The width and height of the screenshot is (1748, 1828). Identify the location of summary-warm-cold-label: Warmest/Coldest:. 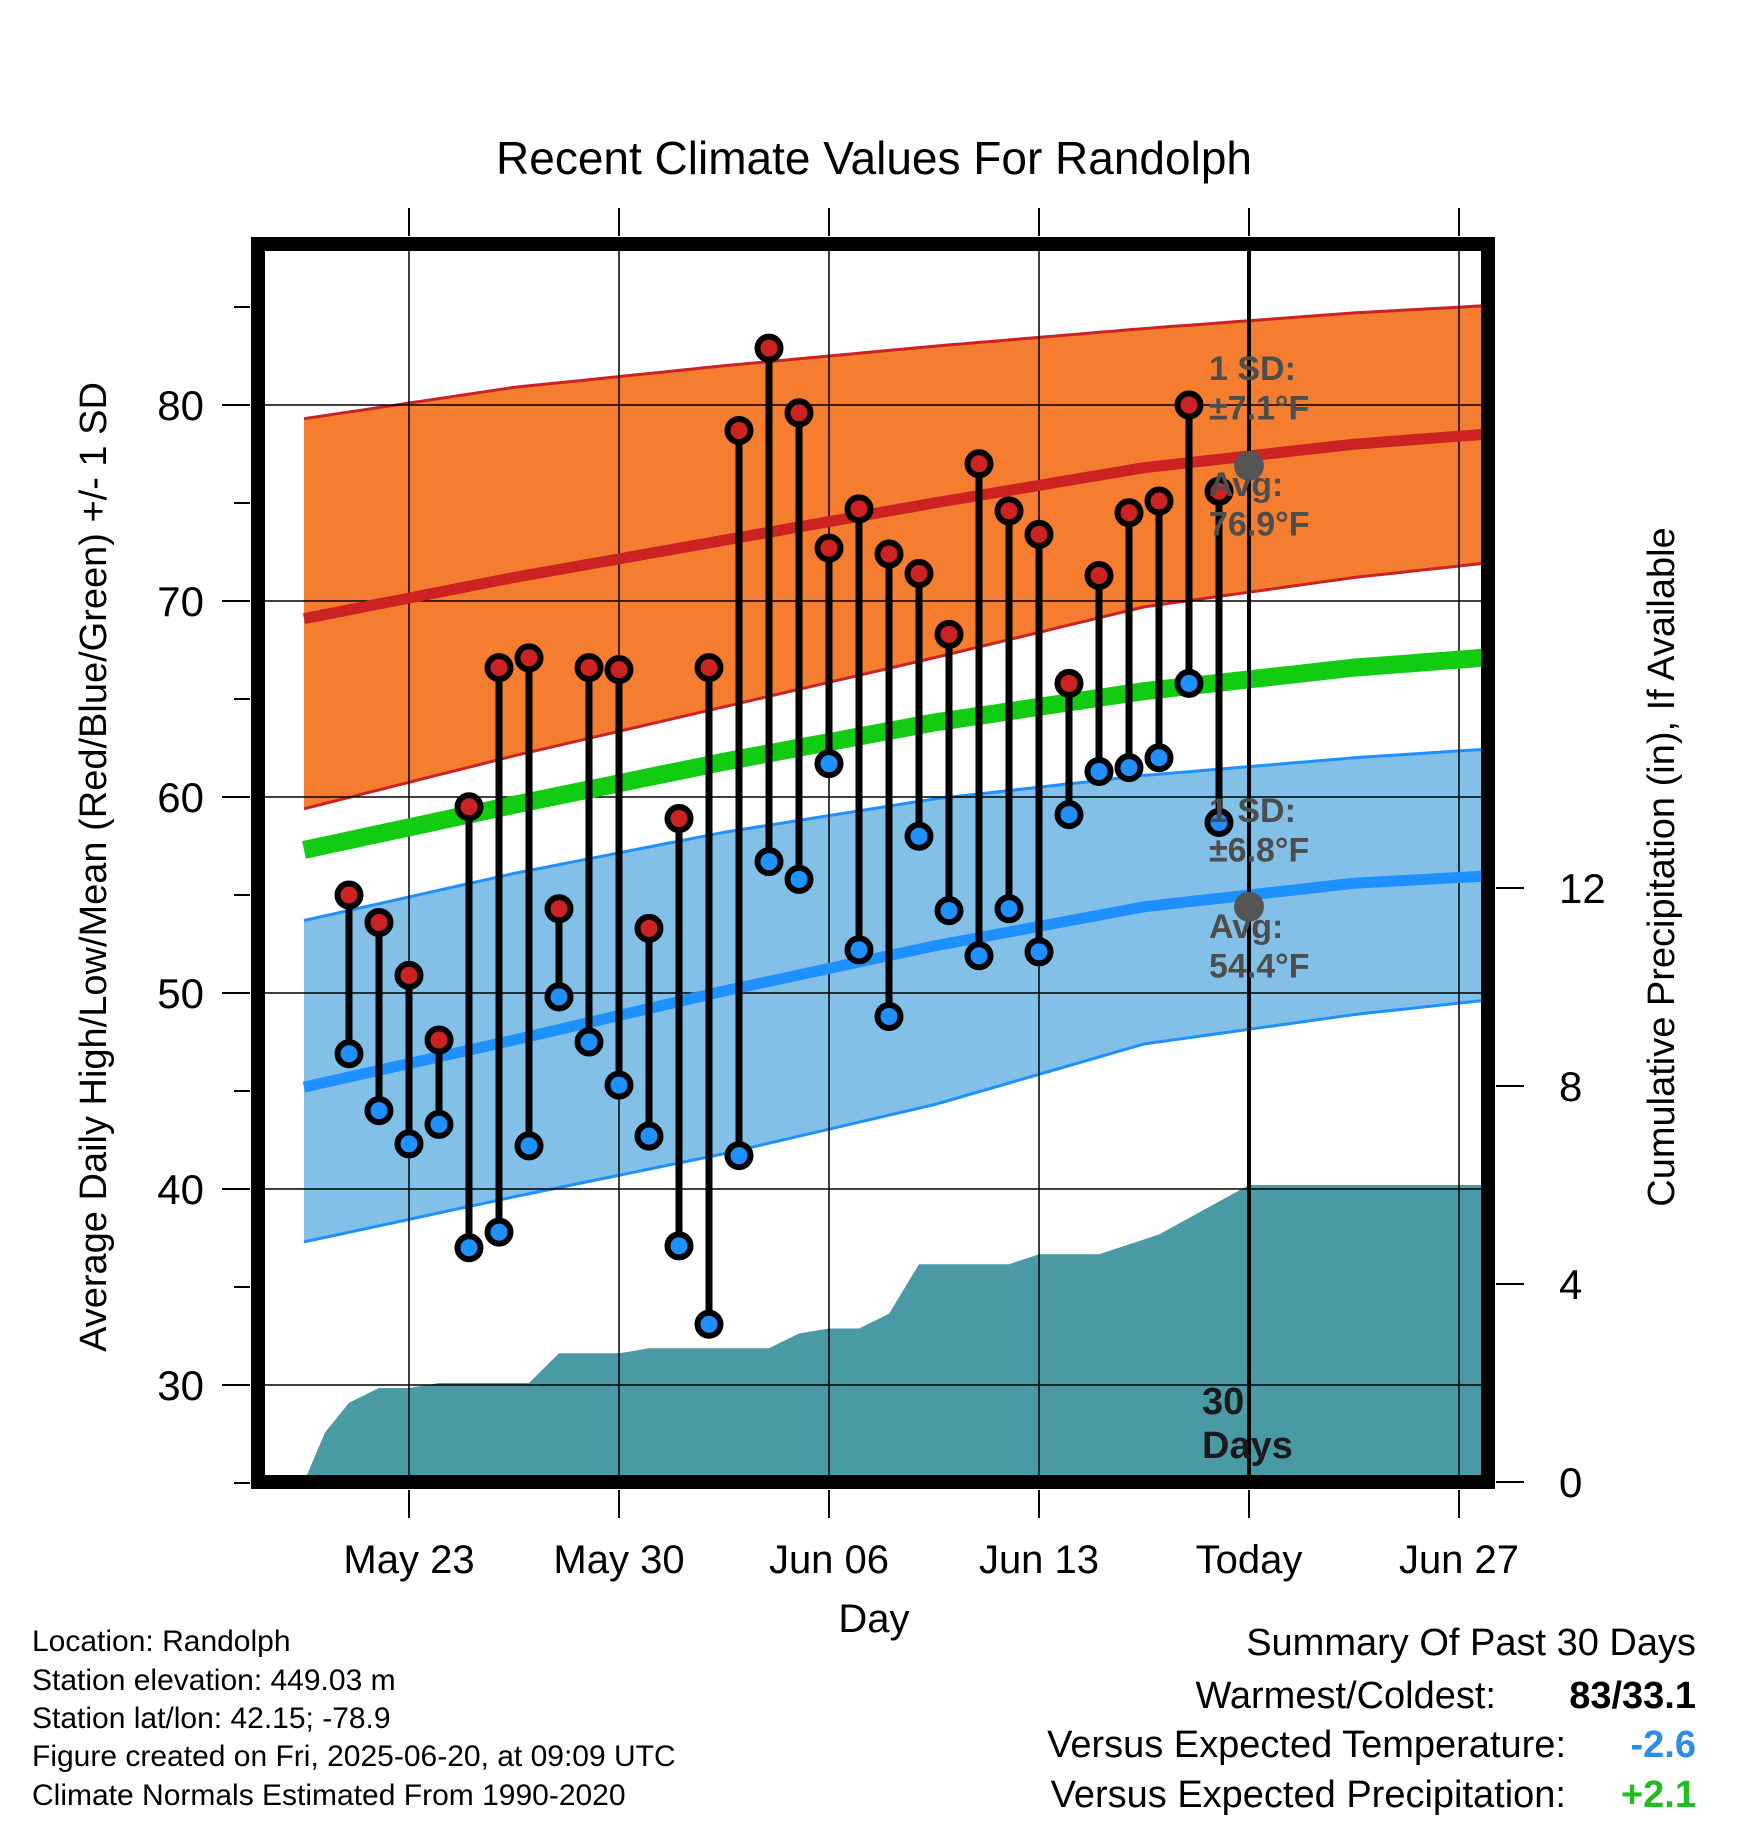
(1345, 1696).